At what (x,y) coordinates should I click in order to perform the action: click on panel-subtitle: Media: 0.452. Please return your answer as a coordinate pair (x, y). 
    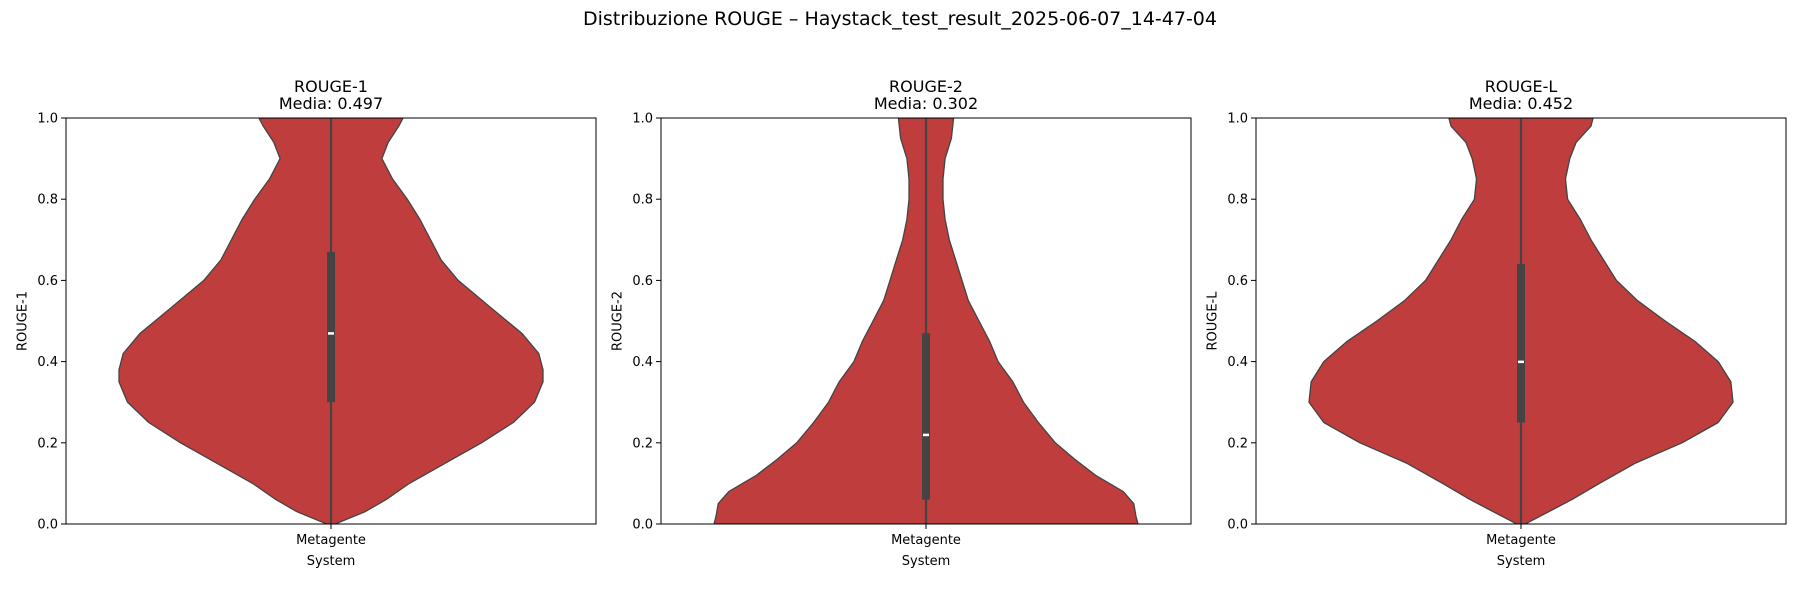
    Looking at the image, I should click on (1521, 103).